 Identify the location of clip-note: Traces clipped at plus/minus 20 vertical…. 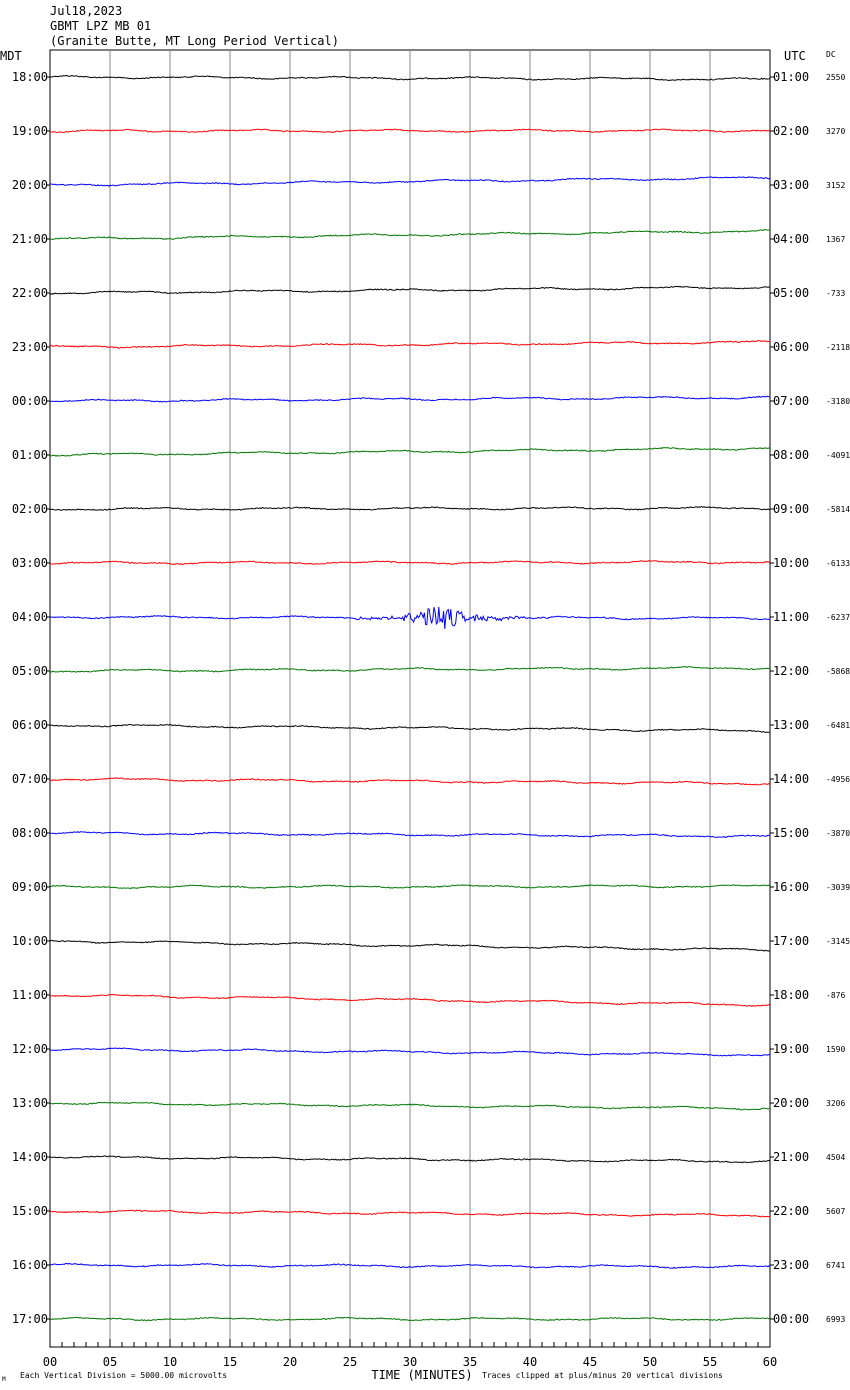
(602, 1375).